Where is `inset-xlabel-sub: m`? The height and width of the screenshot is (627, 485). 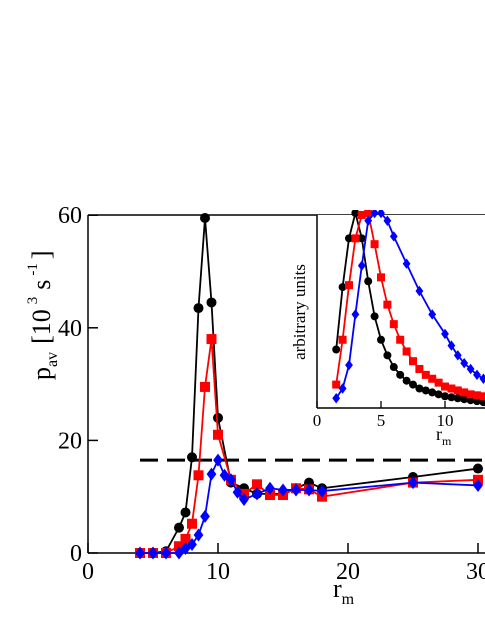 inset-xlabel-sub: m is located at coordinates (447, 441).